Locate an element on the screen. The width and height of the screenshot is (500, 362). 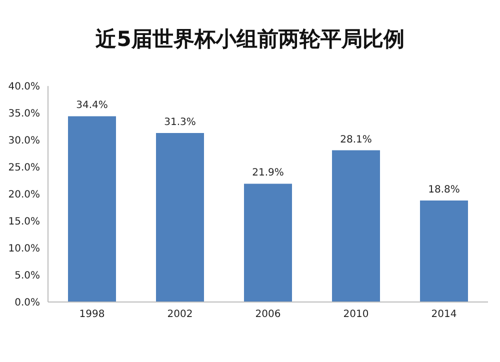
y-tick-label: 15.0% is located at coordinates (24, 222).